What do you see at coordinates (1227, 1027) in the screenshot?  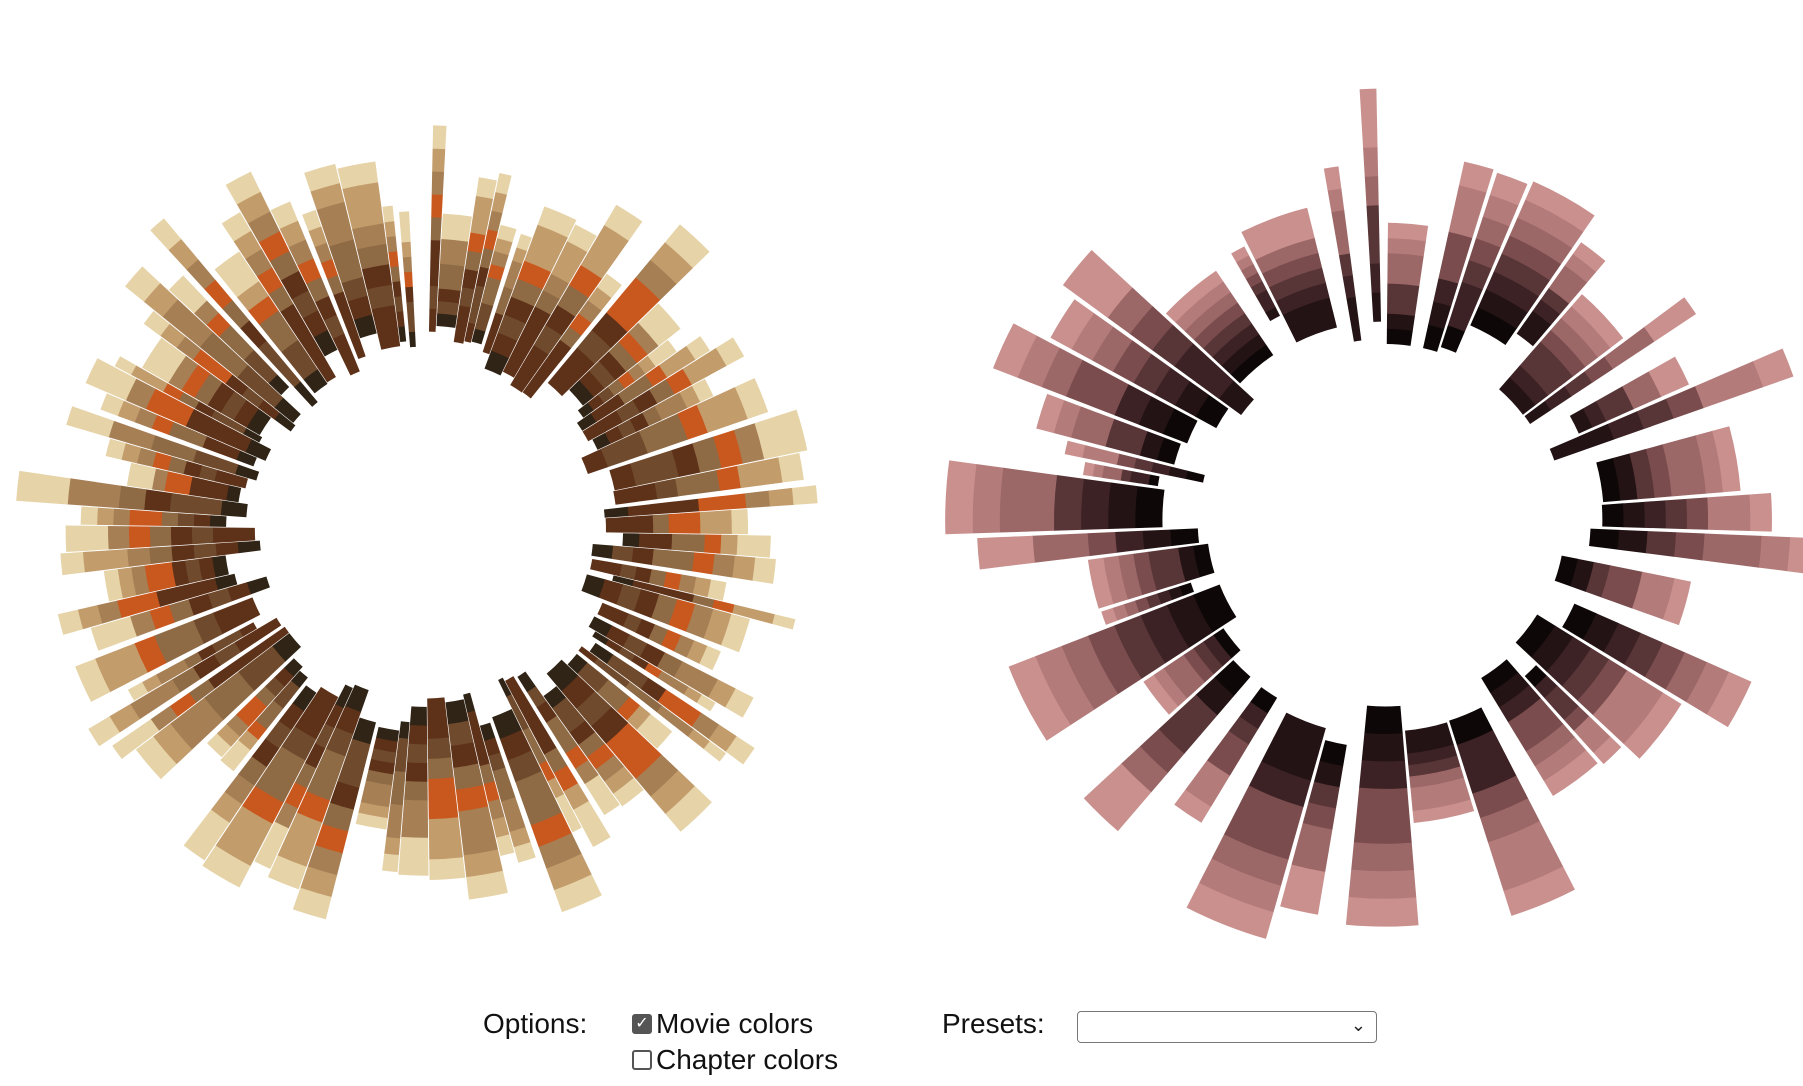 I see `presets-select: ⌄` at bounding box center [1227, 1027].